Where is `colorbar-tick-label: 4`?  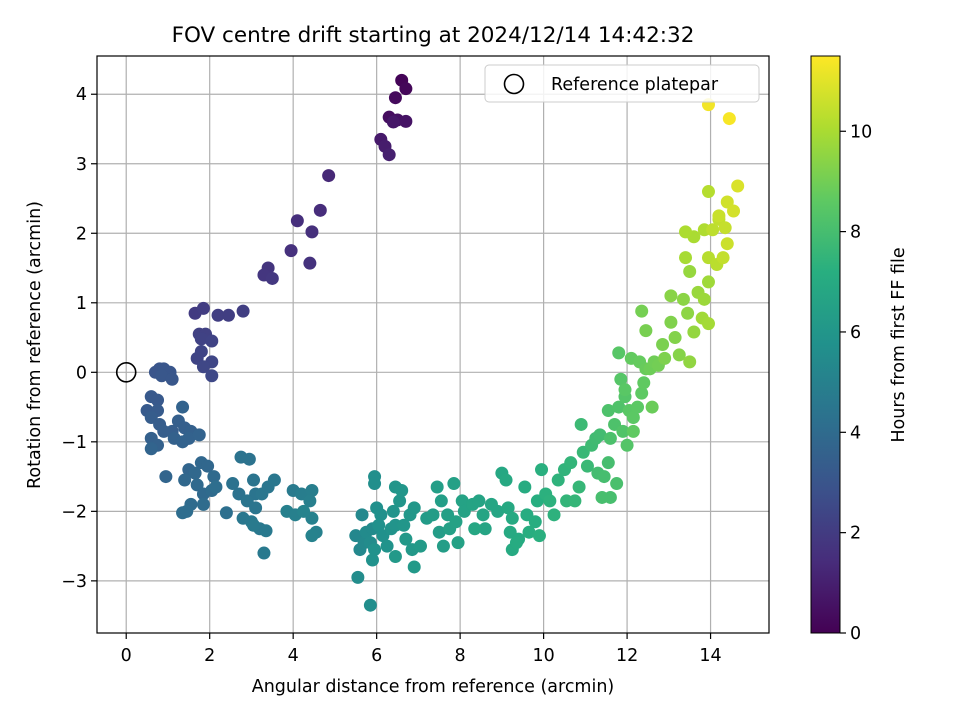 colorbar-tick-label: 4 is located at coordinates (855, 433).